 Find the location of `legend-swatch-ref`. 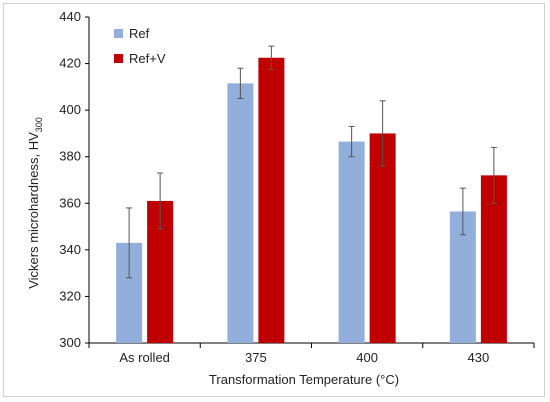

legend-swatch-ref is located at coordinates (118, 33).